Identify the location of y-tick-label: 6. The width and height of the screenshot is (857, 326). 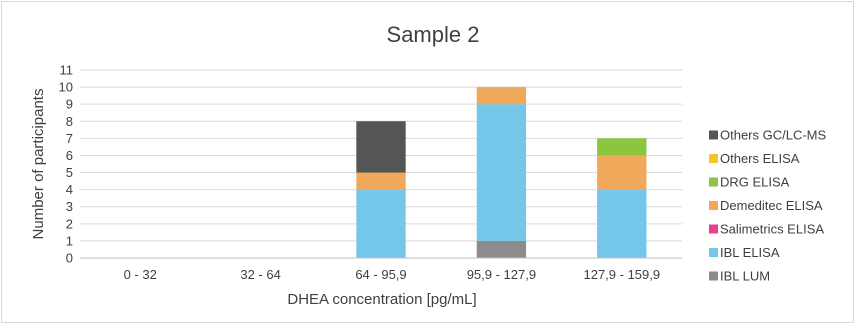
(69, 155).